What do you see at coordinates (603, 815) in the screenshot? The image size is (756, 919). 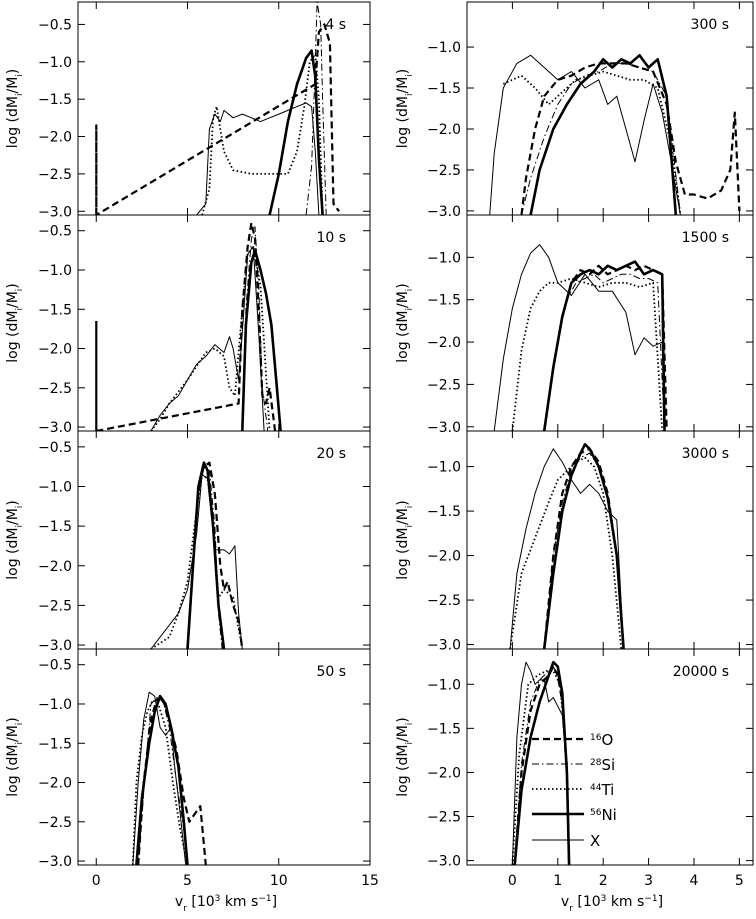 I see `legend-label-56Ni: 56Ni` at bounding box center [603, 815].